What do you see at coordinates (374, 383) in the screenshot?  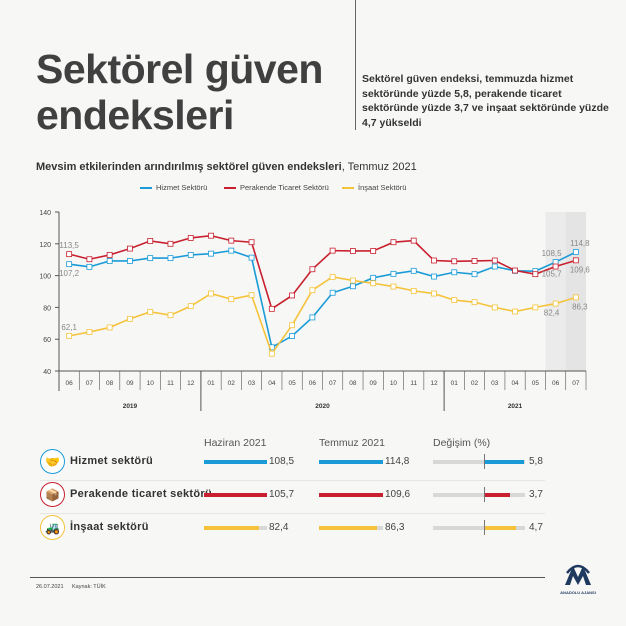 I see `x-tick-label: 09` at bounding box center [374, 383].